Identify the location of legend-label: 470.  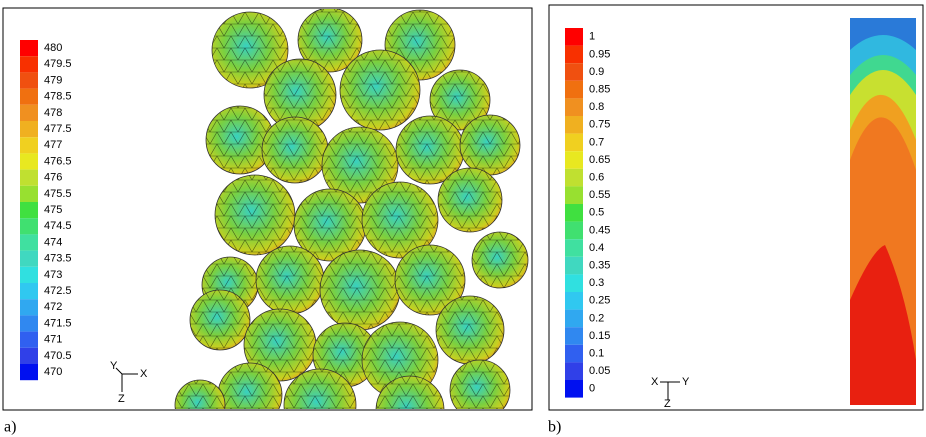
(53, 372).